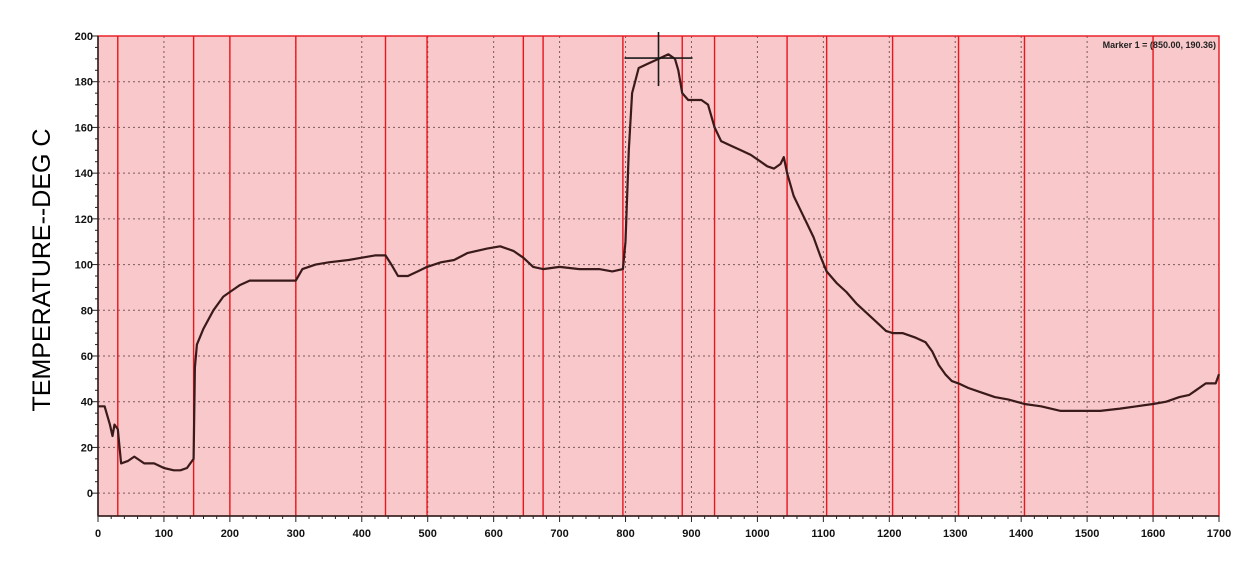 The width and height of the screenshot is (1258, 562). Describe the element at coordinates (691, 534) in the screenshot. I see `x-tick-label: 900` at that location.